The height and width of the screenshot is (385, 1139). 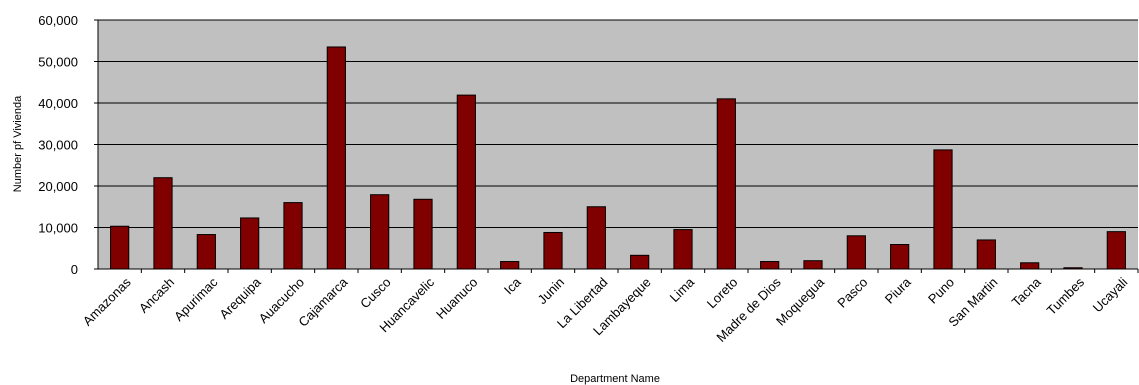 I want to click on x-tick-label: Apurimac, so click(x=196, y=299).